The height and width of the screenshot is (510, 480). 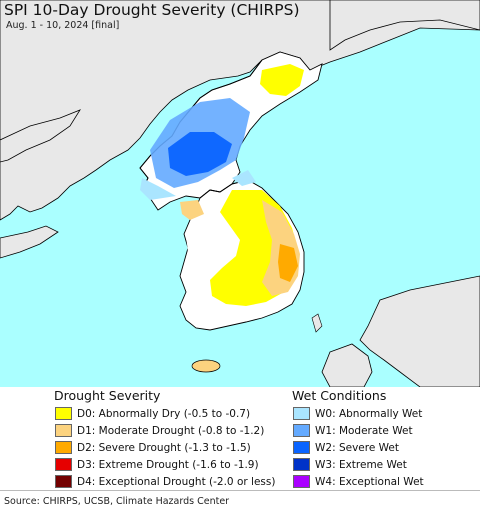 What do you see at coordinates (164, 447) in the screenshot?
I see `legend-label-d2: D2: Severe Drought (-1.3 to -1.5)` at bounding box center [164, 447].